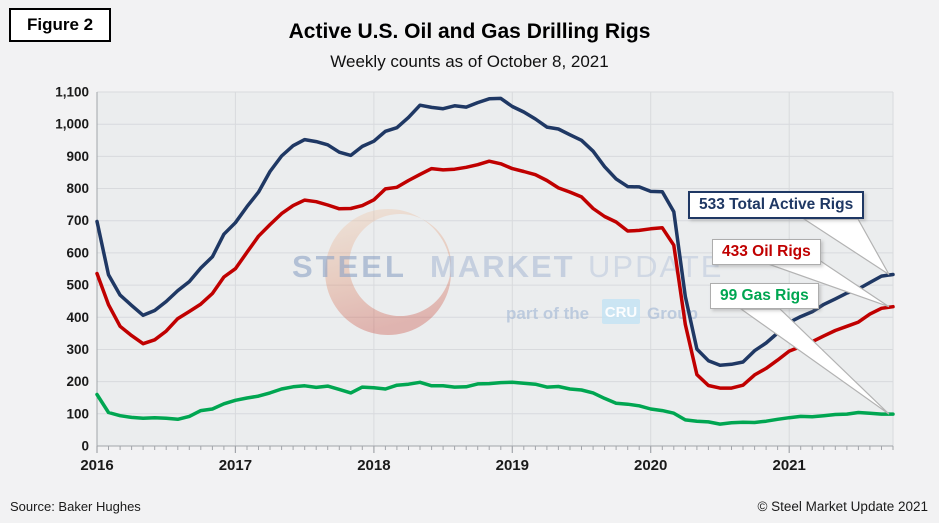 This screenshot has width=939, height=523. I want to click on svg-text: 300, so click(77, 349).